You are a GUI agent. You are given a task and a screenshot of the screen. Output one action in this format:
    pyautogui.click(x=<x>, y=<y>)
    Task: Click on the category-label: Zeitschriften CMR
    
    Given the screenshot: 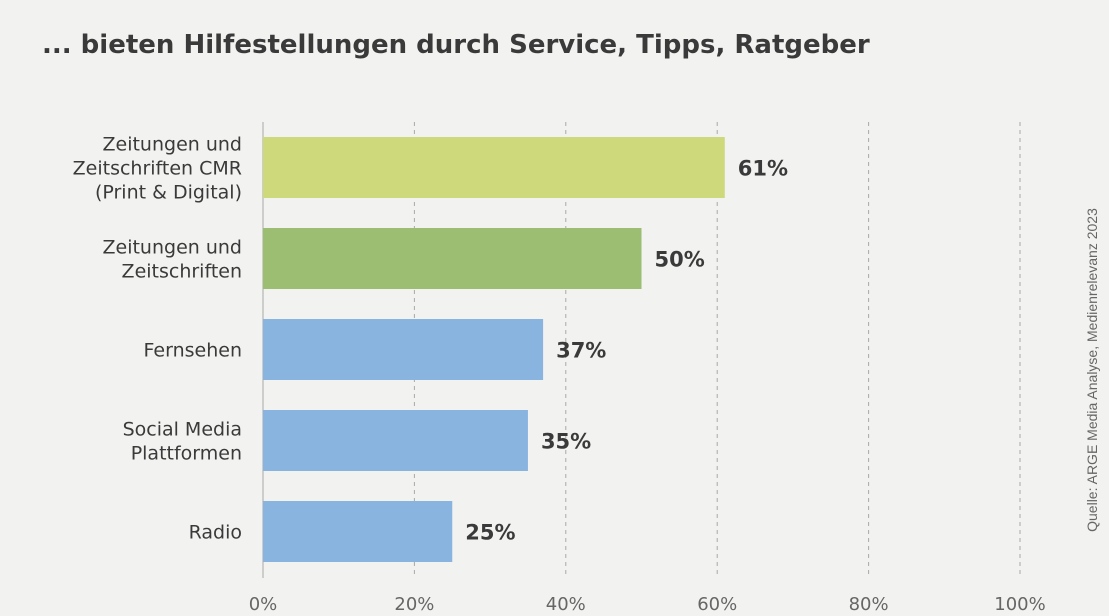 What is the action you would take?
    pyautogui.click(x=157, y=169)
    